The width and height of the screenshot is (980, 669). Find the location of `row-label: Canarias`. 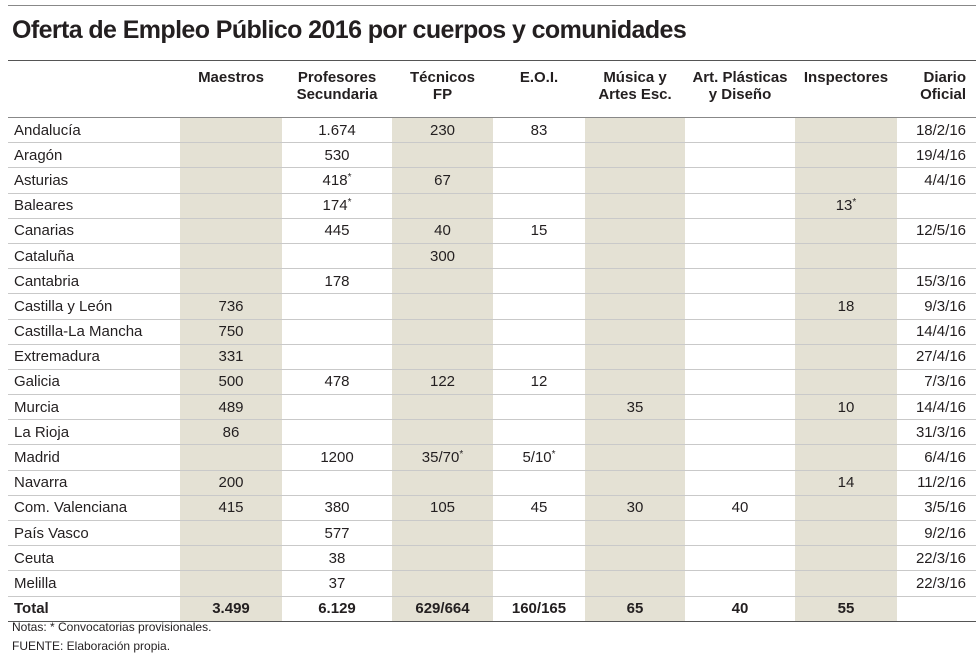

row-label: Canarias is located at coordinates (94, 231).